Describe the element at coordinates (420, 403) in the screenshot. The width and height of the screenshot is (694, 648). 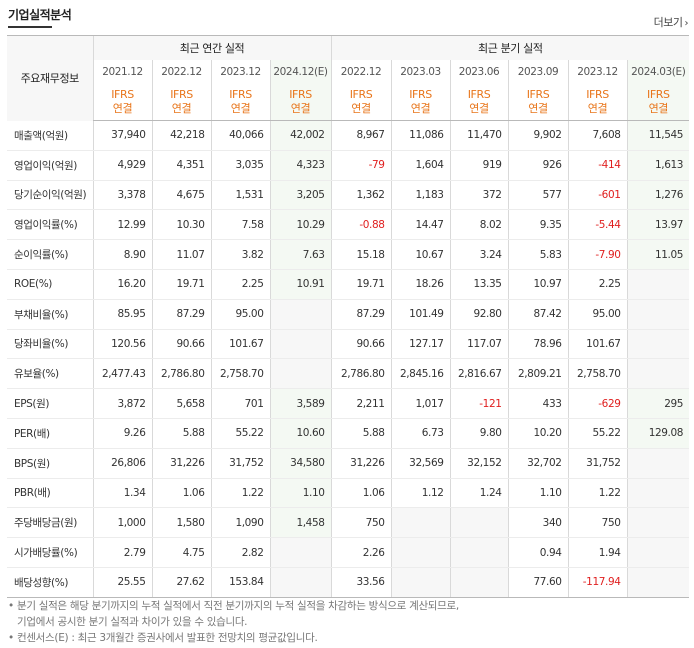
I see `table-cell: 1,017` at that location.